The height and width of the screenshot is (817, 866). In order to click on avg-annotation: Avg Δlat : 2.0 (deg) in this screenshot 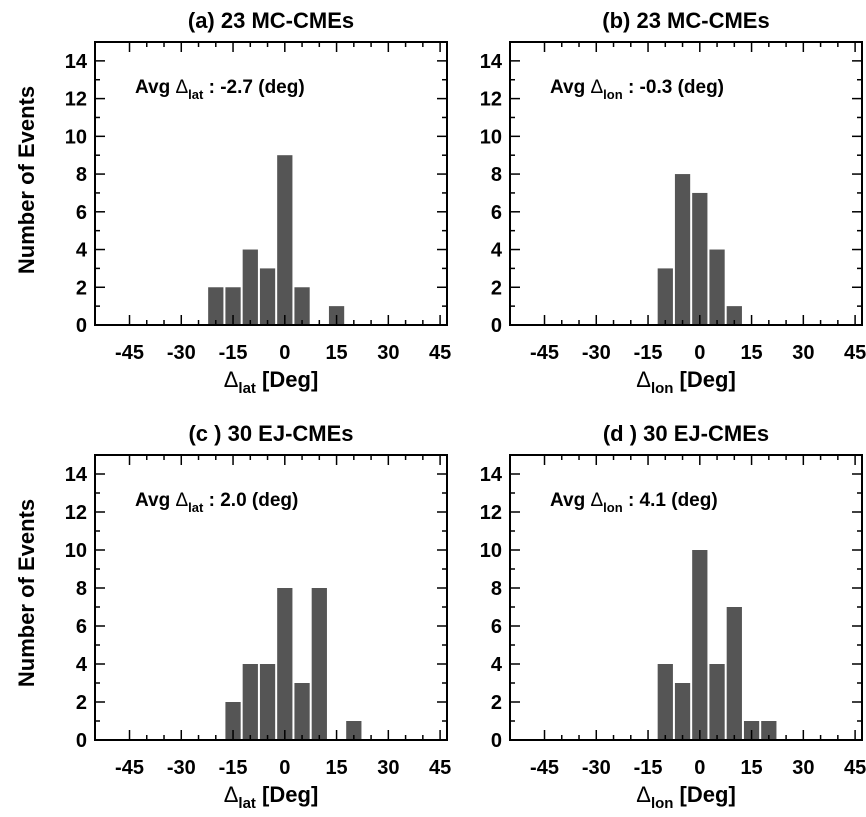, I will do `click(216, 502)`.